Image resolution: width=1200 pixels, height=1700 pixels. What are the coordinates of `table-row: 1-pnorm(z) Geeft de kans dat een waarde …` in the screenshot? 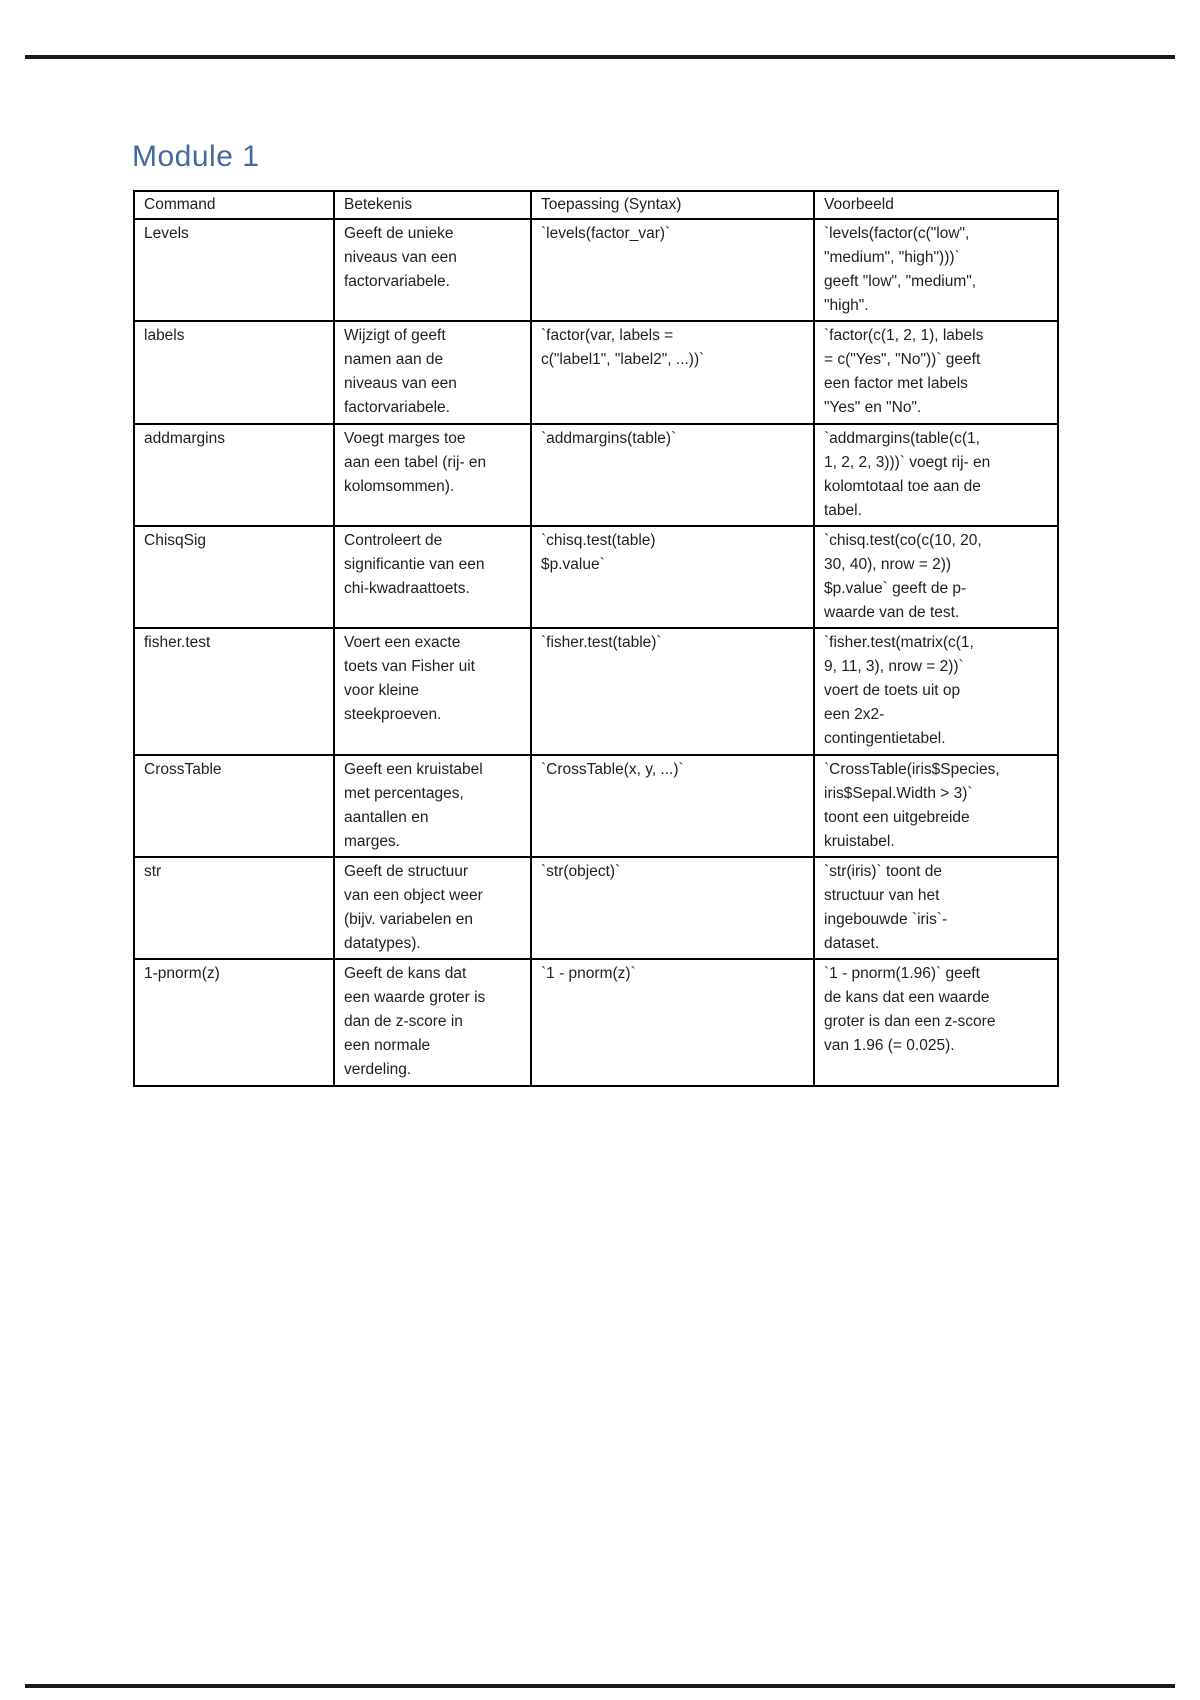 It's located at (596, 1022).